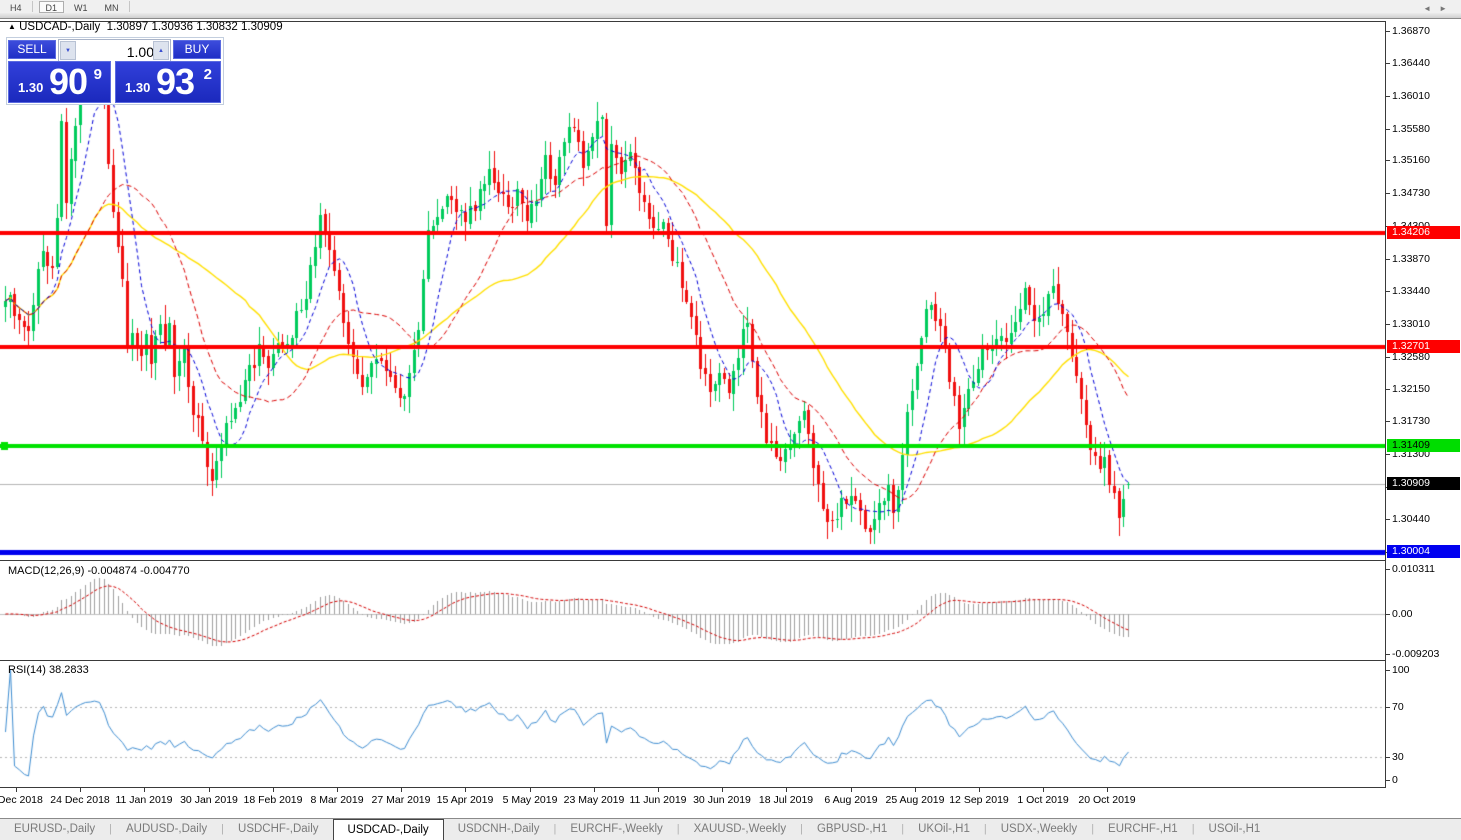  I want to click on scroll-left-icon: ◄, so click(1431, 8).